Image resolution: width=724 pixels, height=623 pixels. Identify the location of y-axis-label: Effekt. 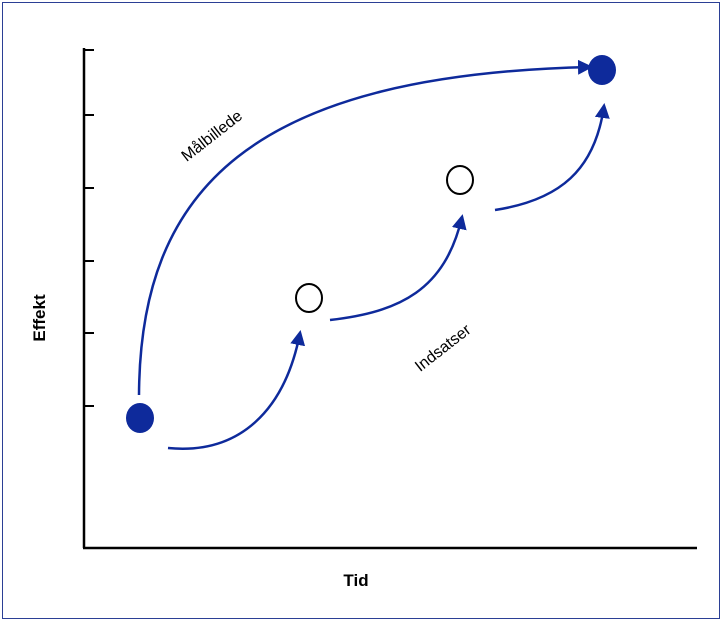
(39, 318).